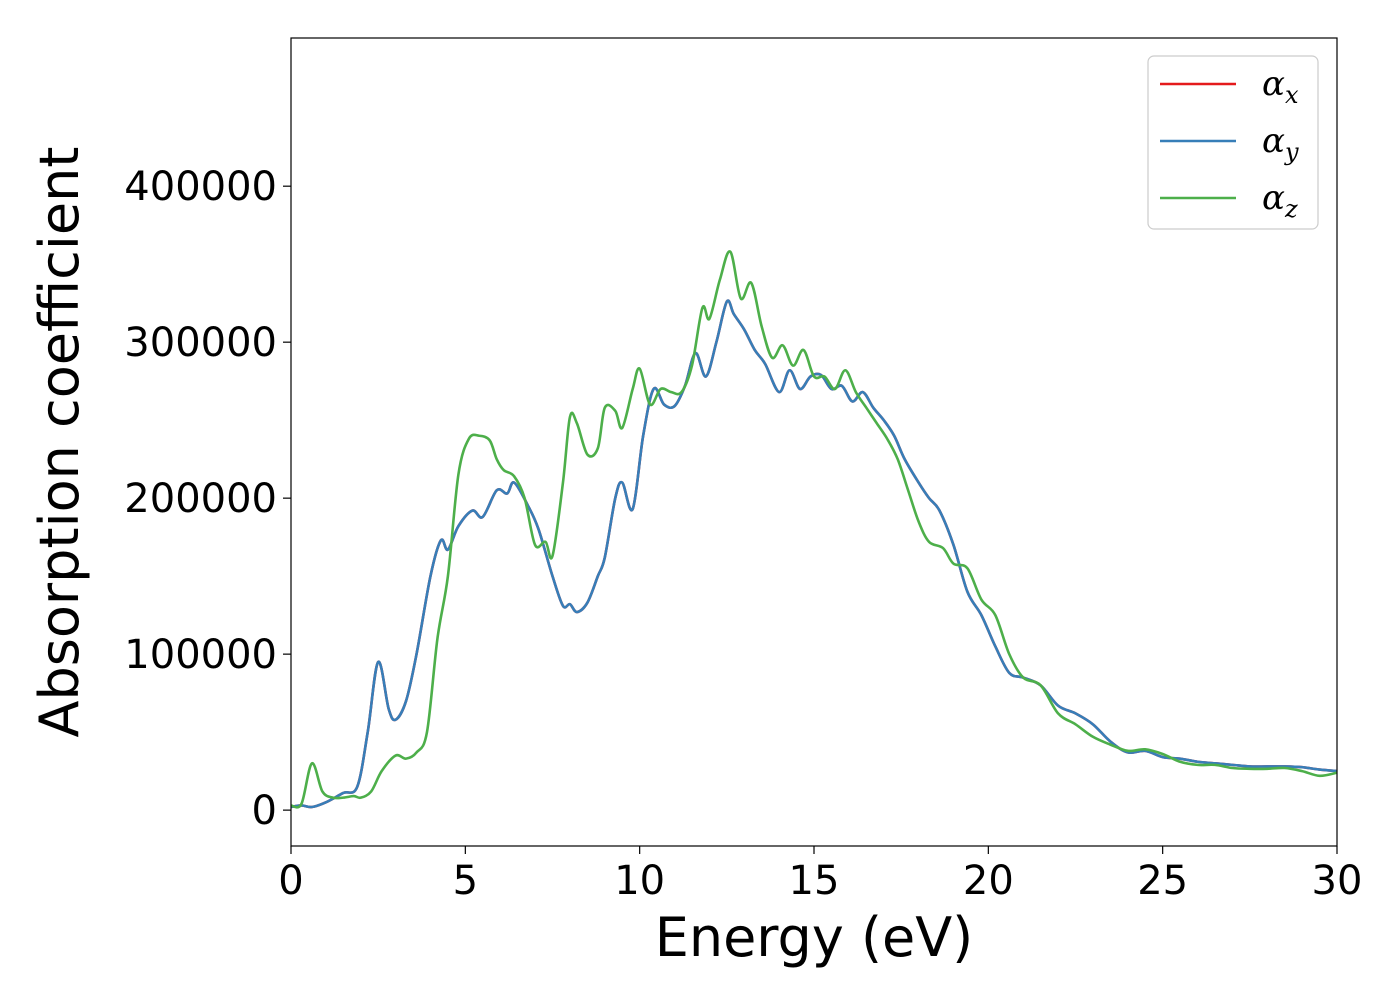 The width and height of the screenshot is (1400, 1000). I want to click on legend: αx αy αz, so click(1233, 142).